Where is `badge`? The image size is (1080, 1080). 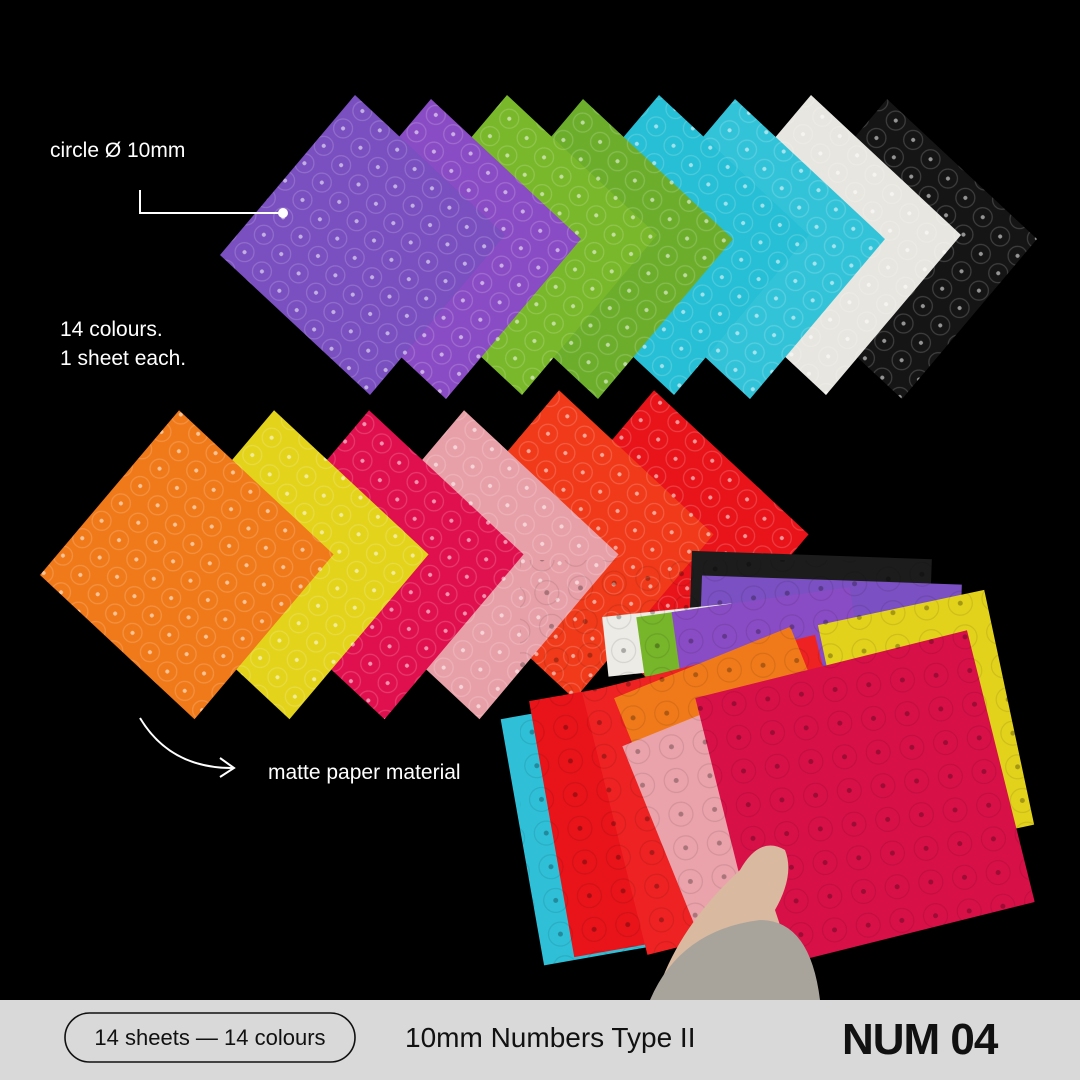 badge is located at coordinates (210, 1037).